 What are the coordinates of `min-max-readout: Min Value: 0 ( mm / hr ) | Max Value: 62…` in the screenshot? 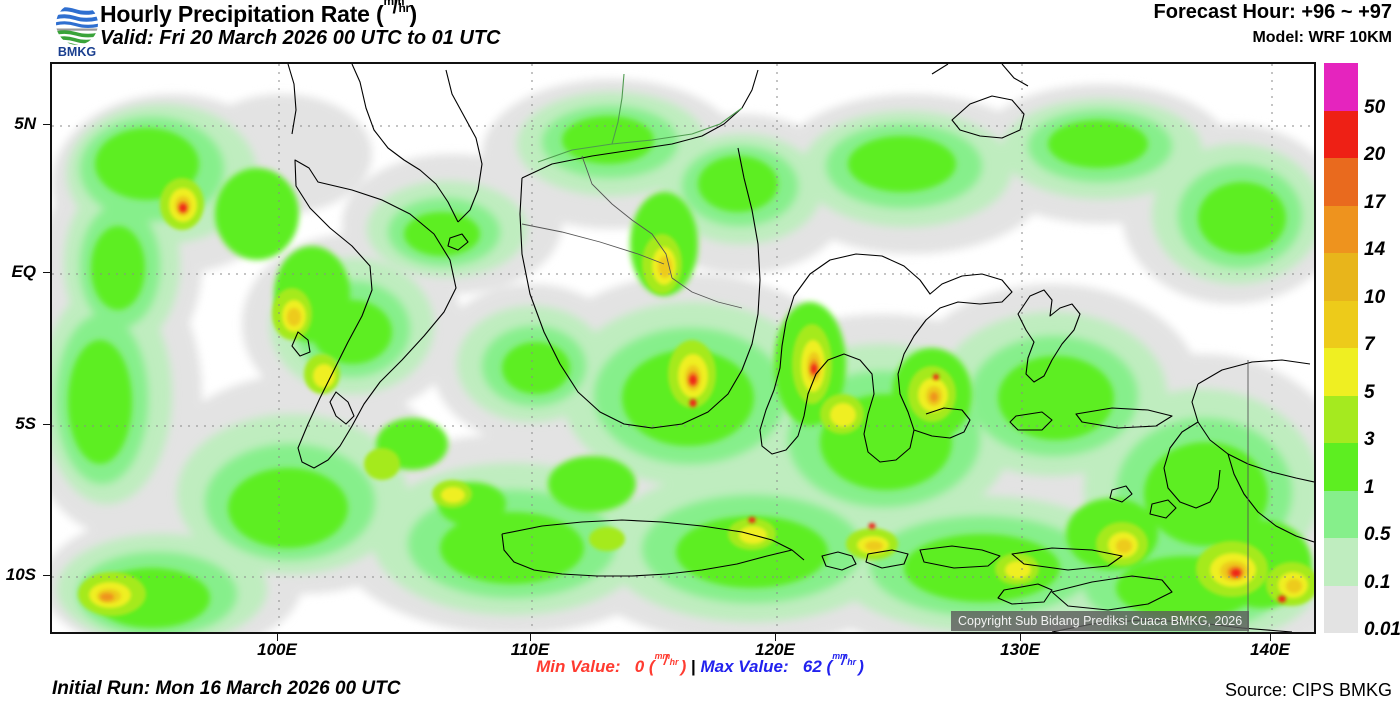 It's located at (700, 663).